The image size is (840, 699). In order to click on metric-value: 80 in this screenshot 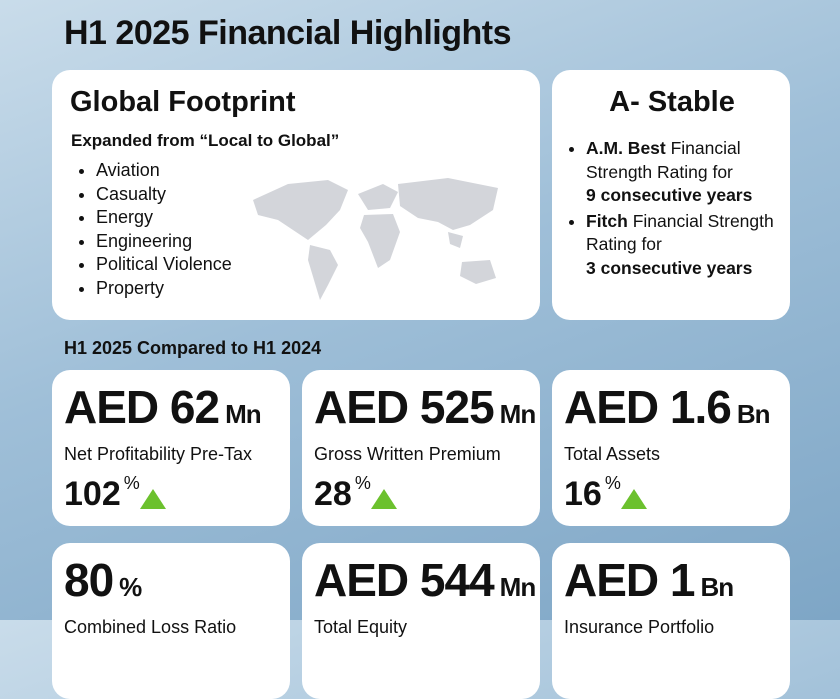, I will do `click(89, 580)`.